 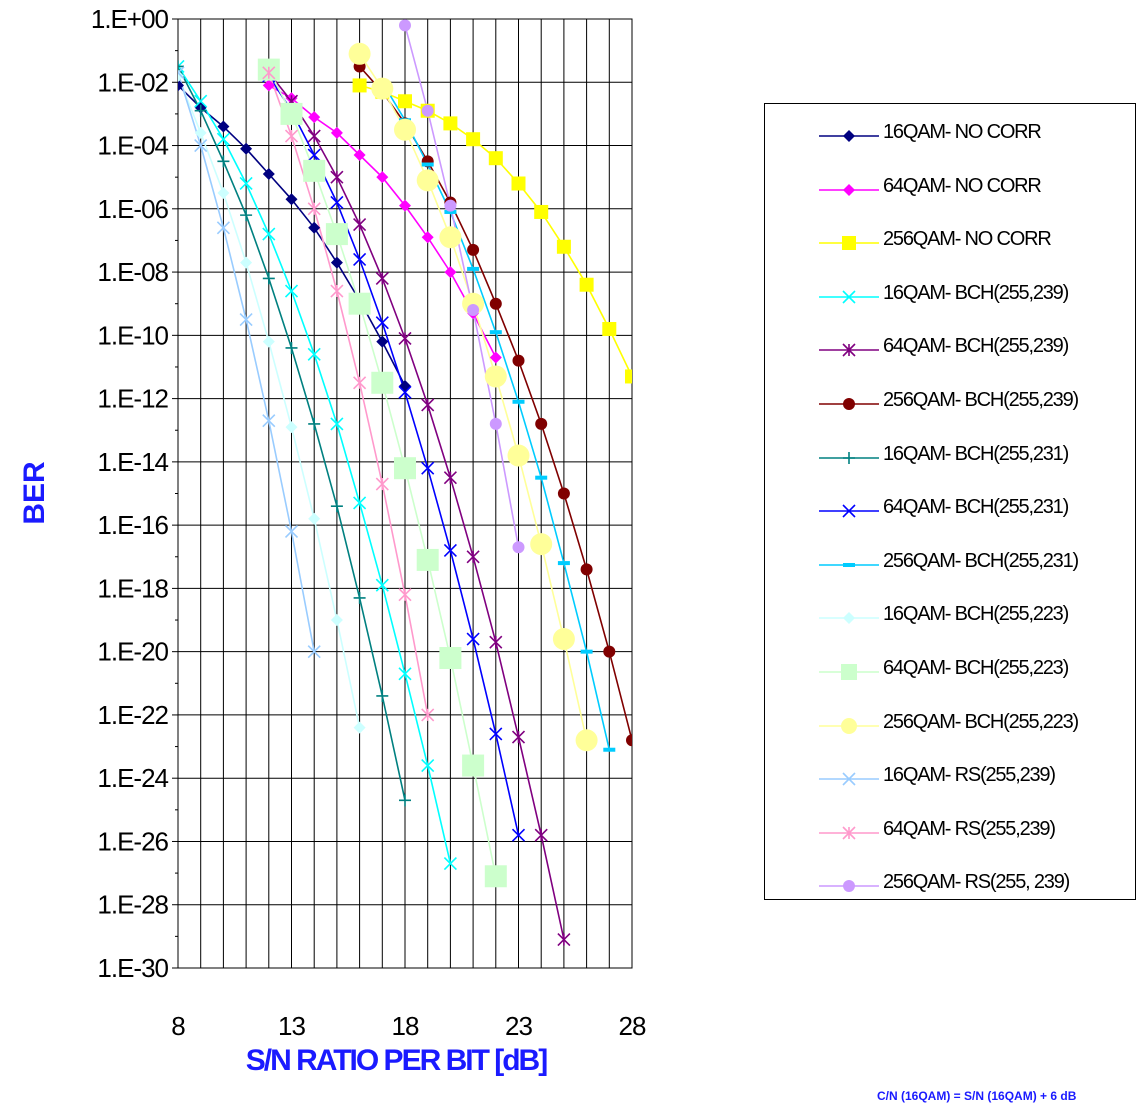 What do you see at coordinates (981, 400) in the screenshot?
I see `legend-label: 256QAM- BCH(255,239)` at bounding box center [981, 400].